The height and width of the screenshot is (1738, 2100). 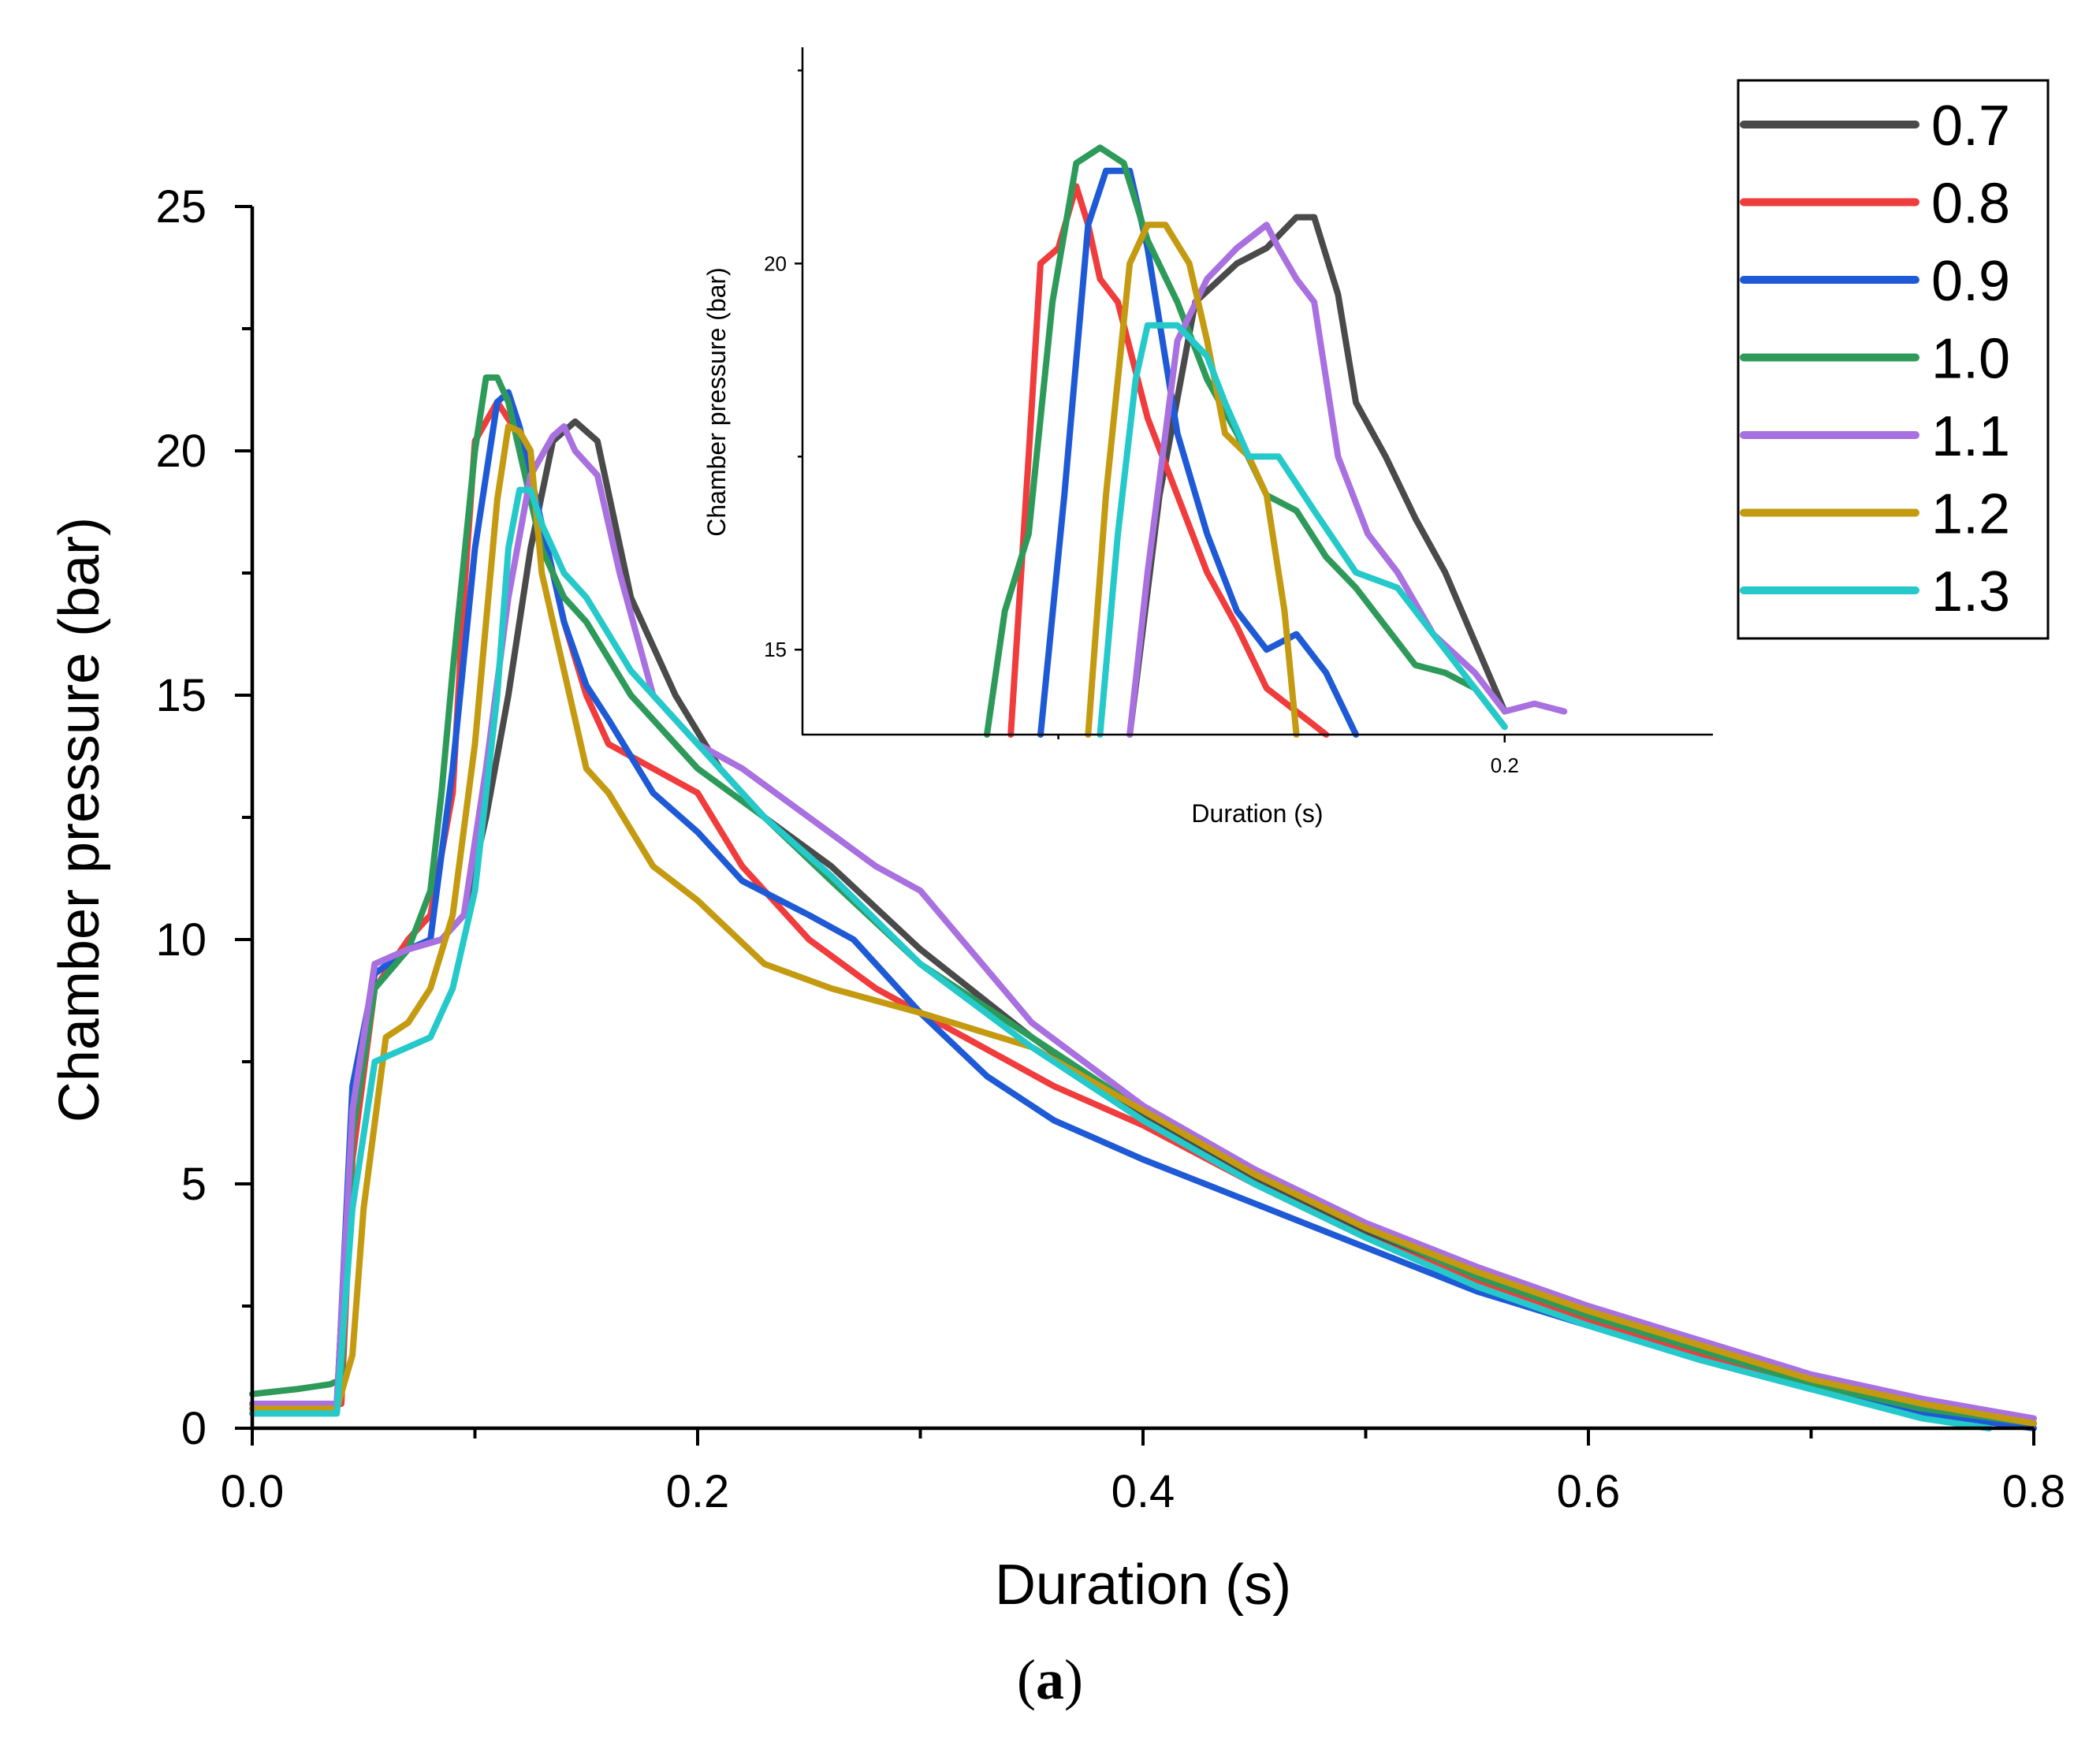 What do you see at coordinates (775, 649) in the screenshot?
I see `inset-y-tick-label: 15` at bounding box center [775, 649].